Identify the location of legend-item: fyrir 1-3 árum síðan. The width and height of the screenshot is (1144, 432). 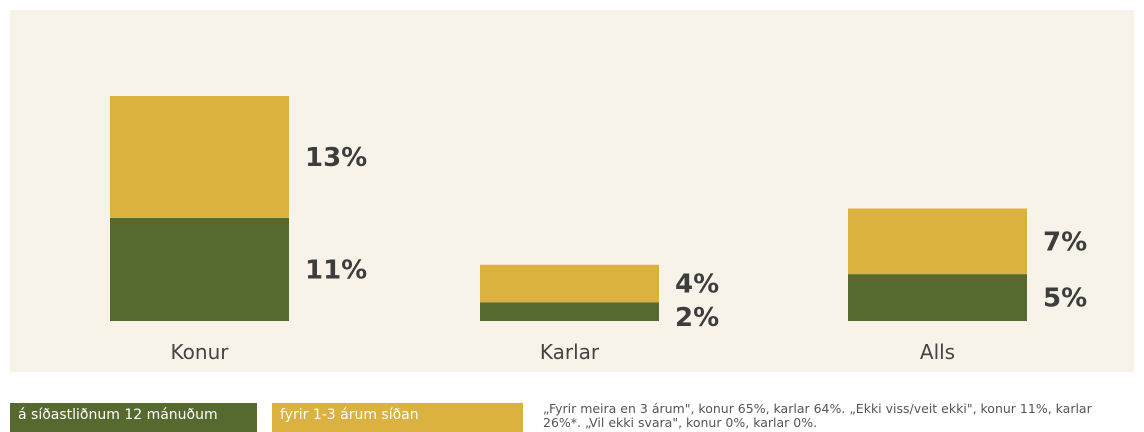
(397, 417).